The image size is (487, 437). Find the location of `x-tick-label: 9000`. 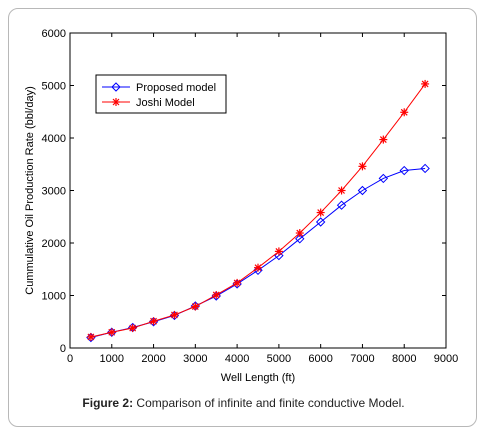

x-tick-label: 9000 is located at coordinates (446, 359).